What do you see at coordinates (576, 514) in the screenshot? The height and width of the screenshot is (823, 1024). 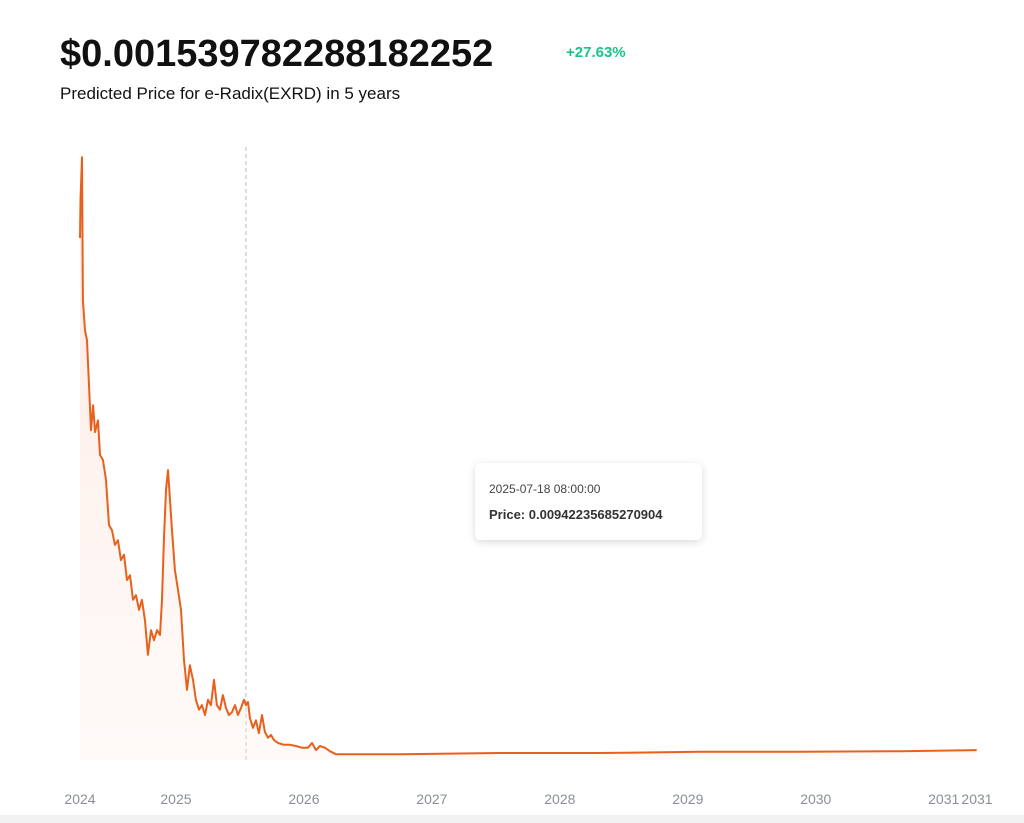 I see `tooltip-value: Price: 0.00942235685270904` at bounding box center [576, 514].